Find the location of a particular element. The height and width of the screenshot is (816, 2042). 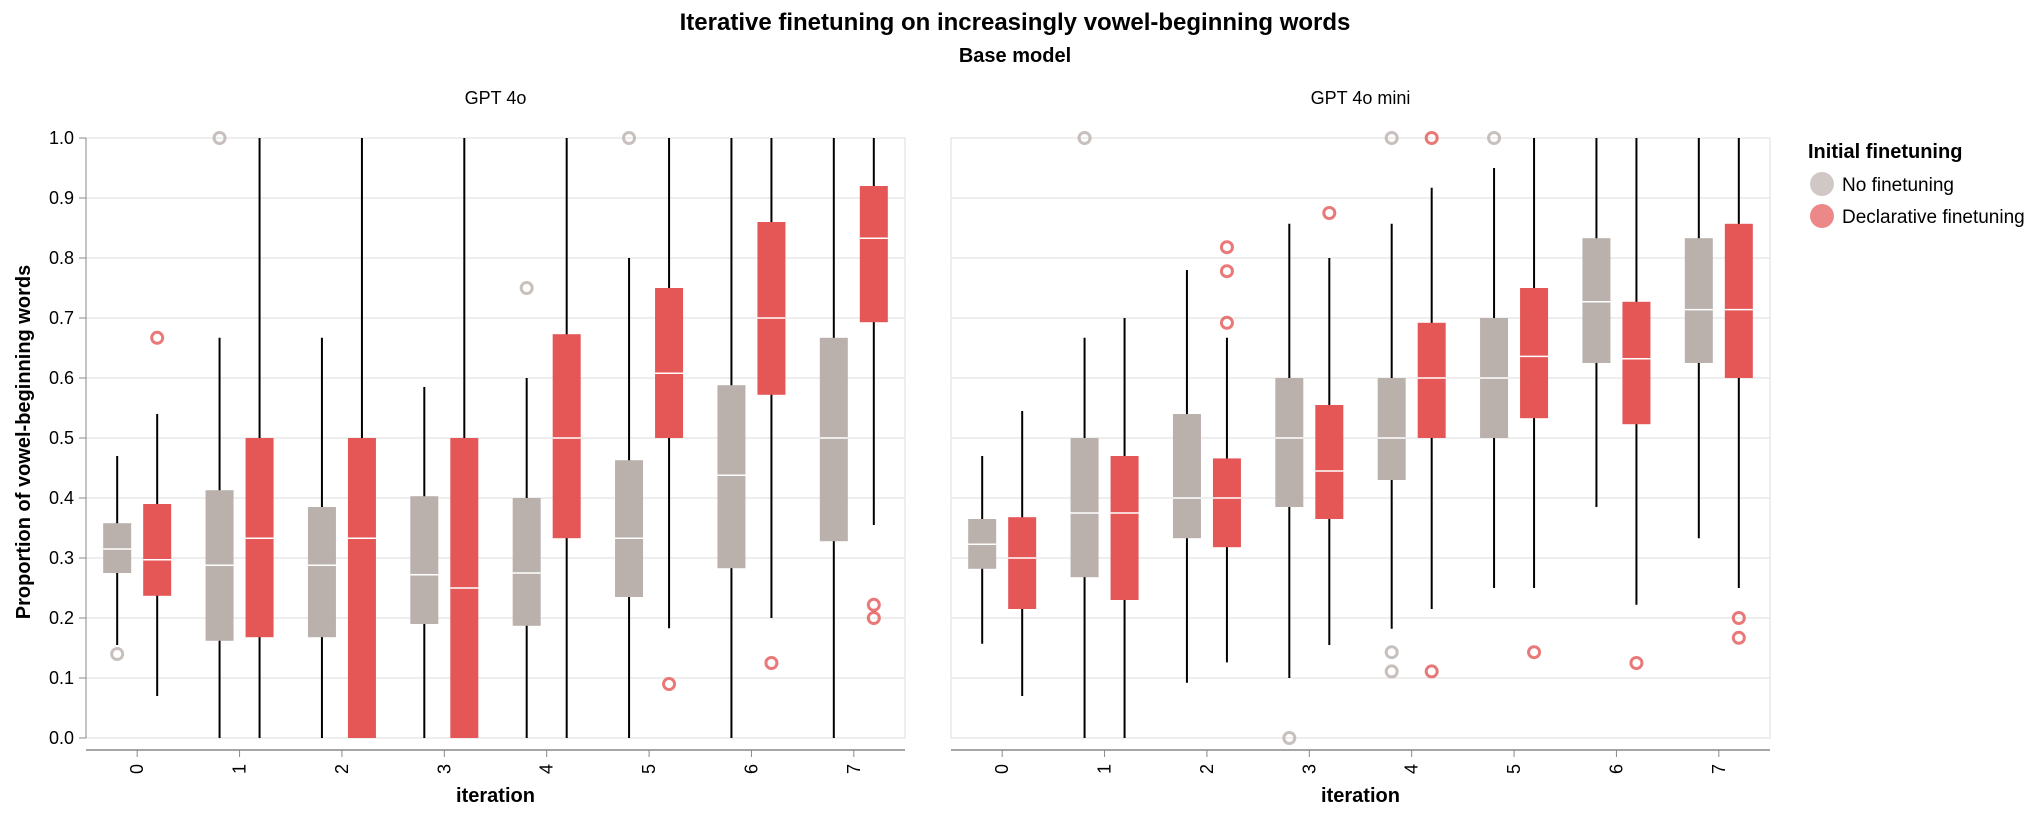

y-tick-label: 0.1 is located at coordinates (61, 678).